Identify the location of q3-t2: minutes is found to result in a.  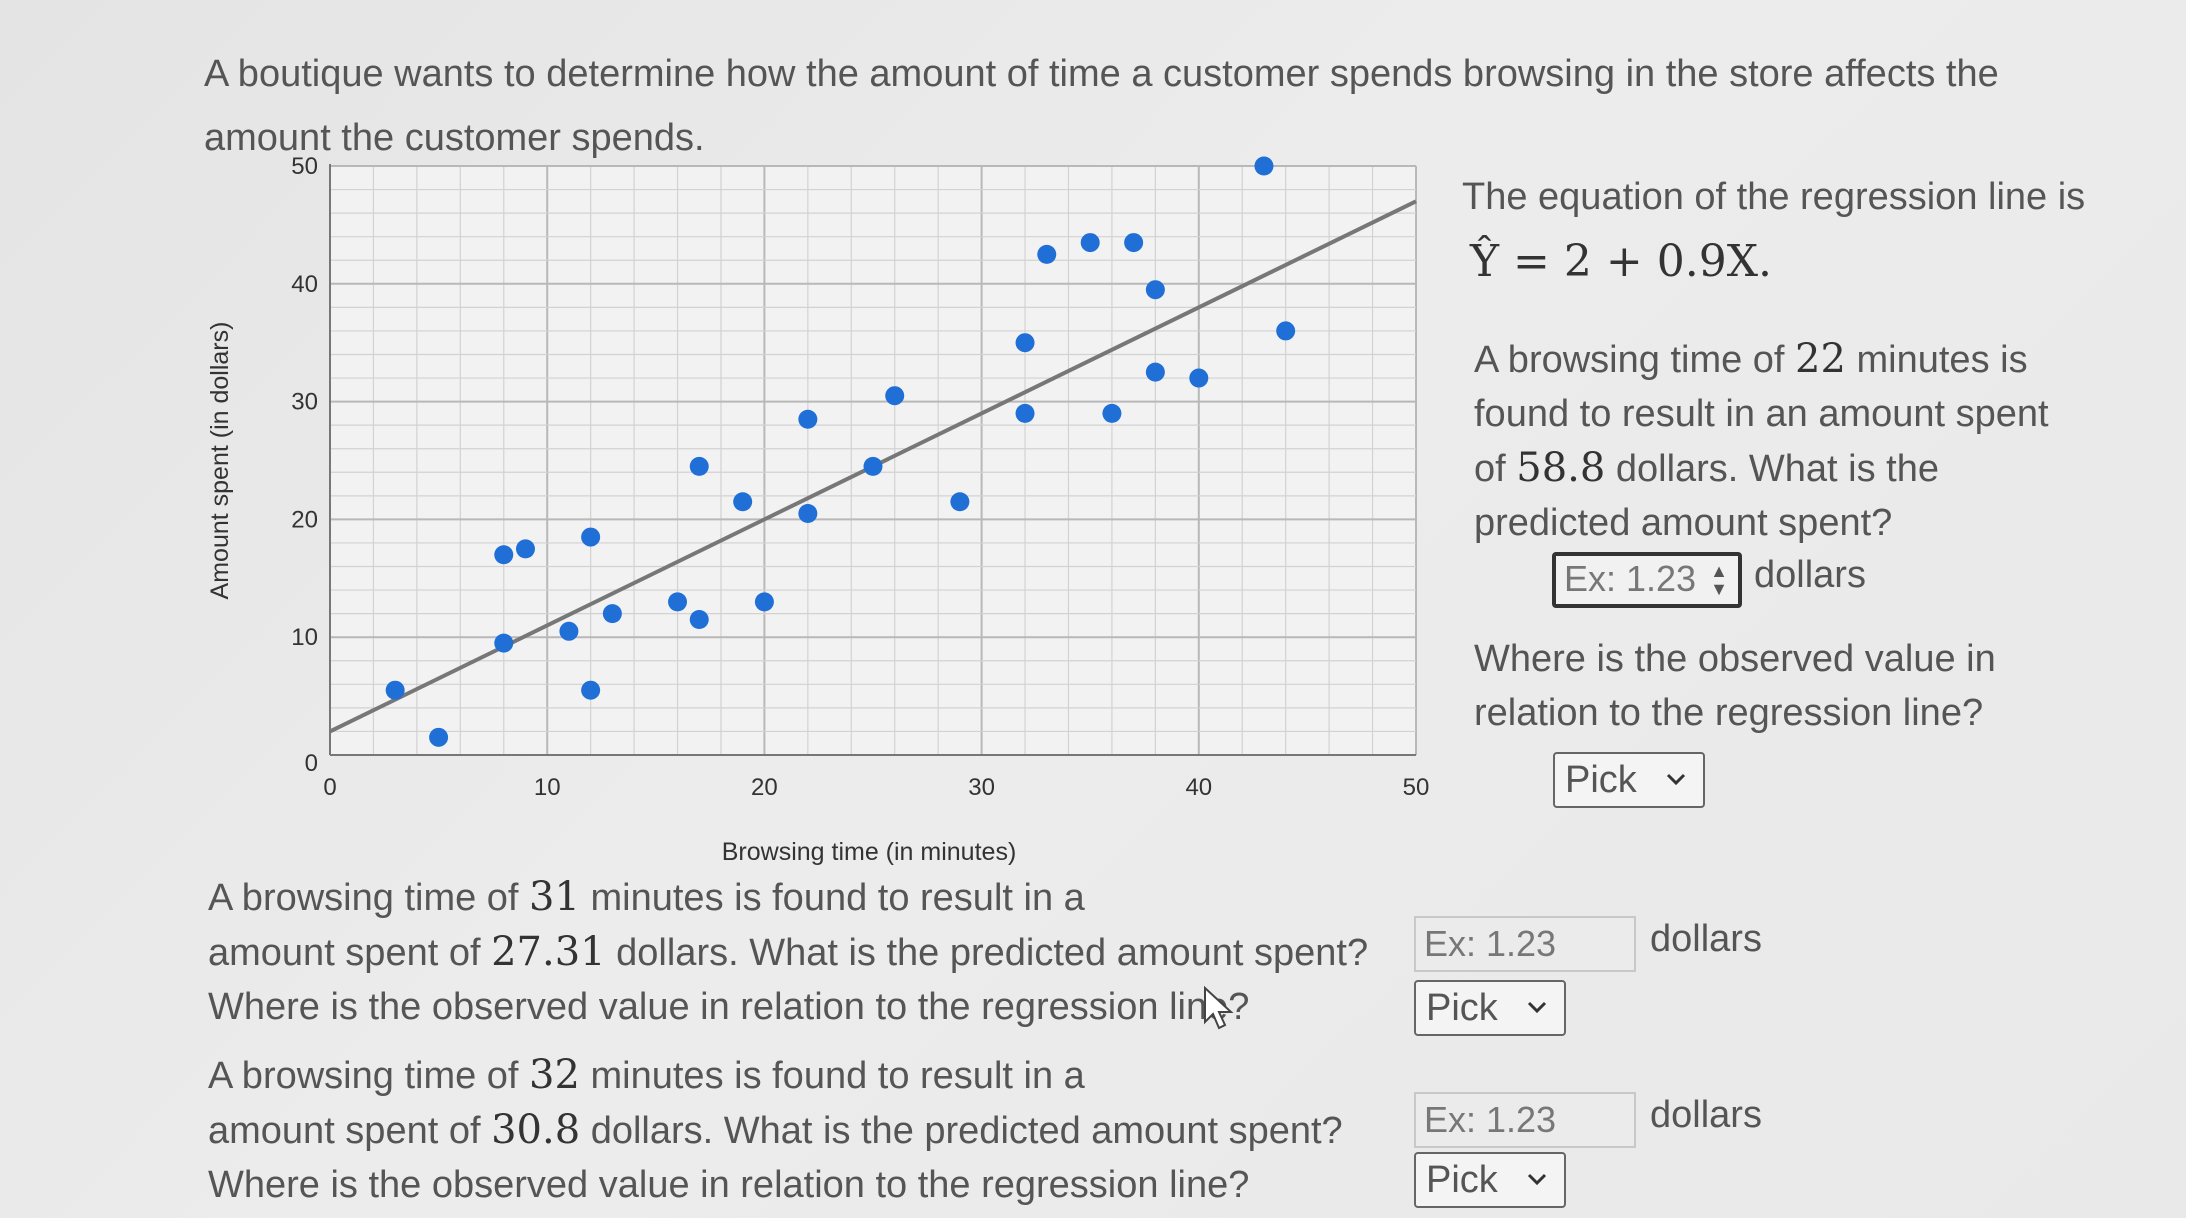
(832, 1076).